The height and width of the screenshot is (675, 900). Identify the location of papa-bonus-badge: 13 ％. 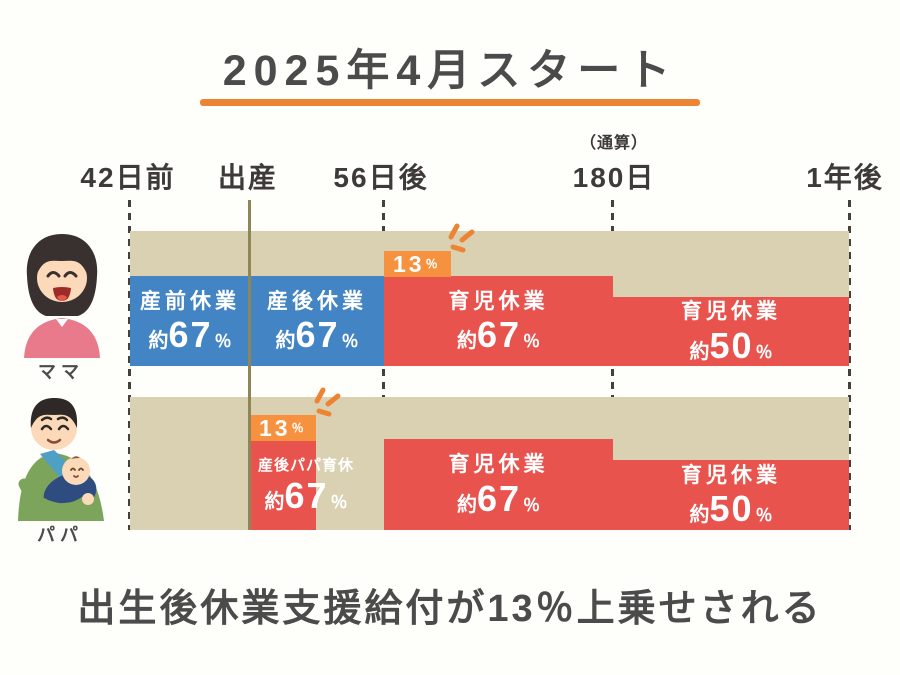
(283, 428).